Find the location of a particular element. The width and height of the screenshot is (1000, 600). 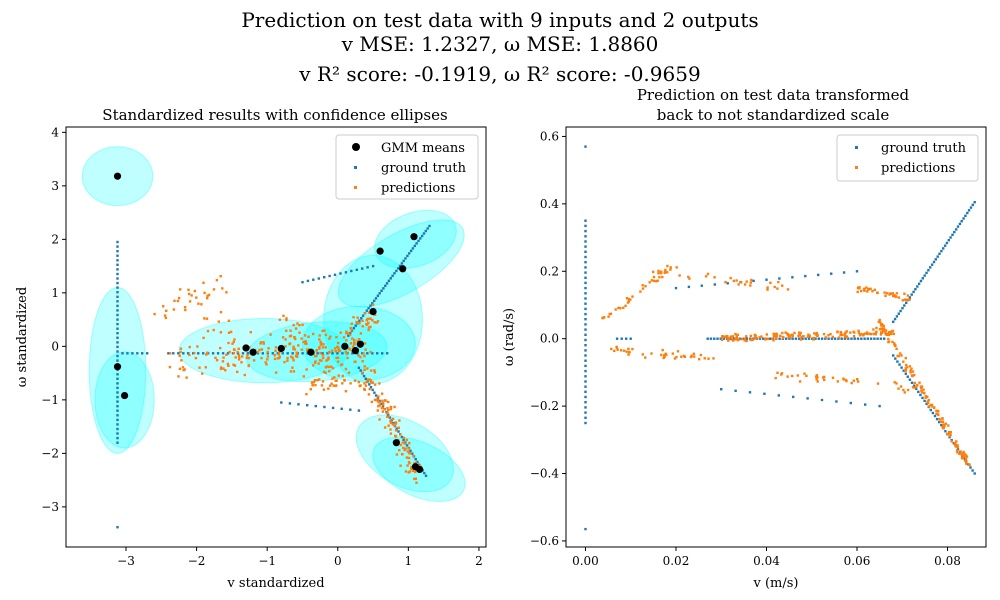

legend-predictions-label: predictions is located at coordinates (418, 188).